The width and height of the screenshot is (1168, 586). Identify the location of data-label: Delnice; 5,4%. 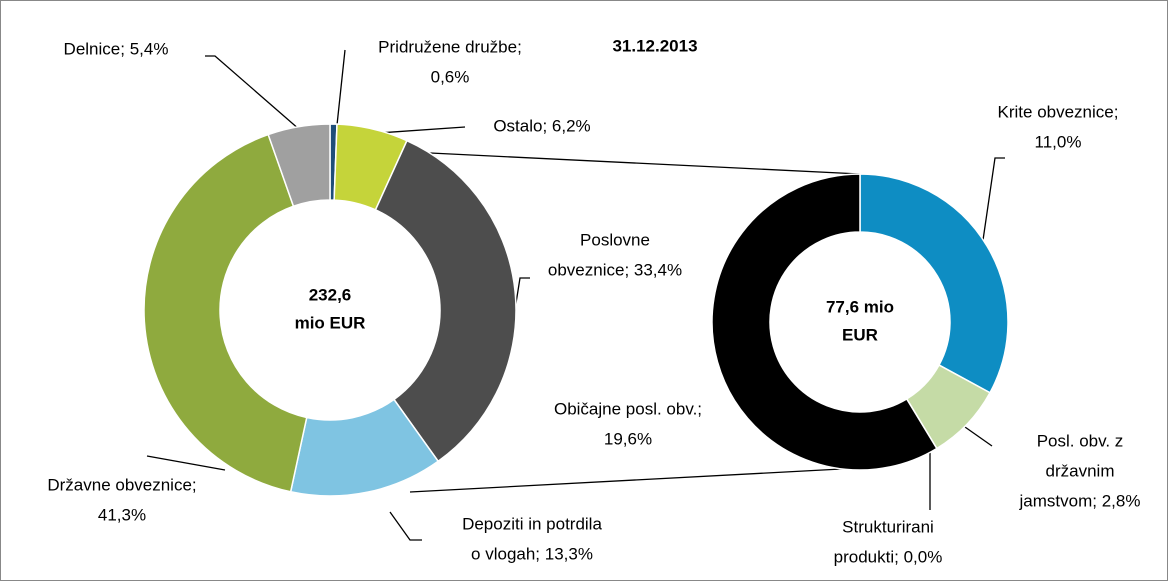
(116, 48).